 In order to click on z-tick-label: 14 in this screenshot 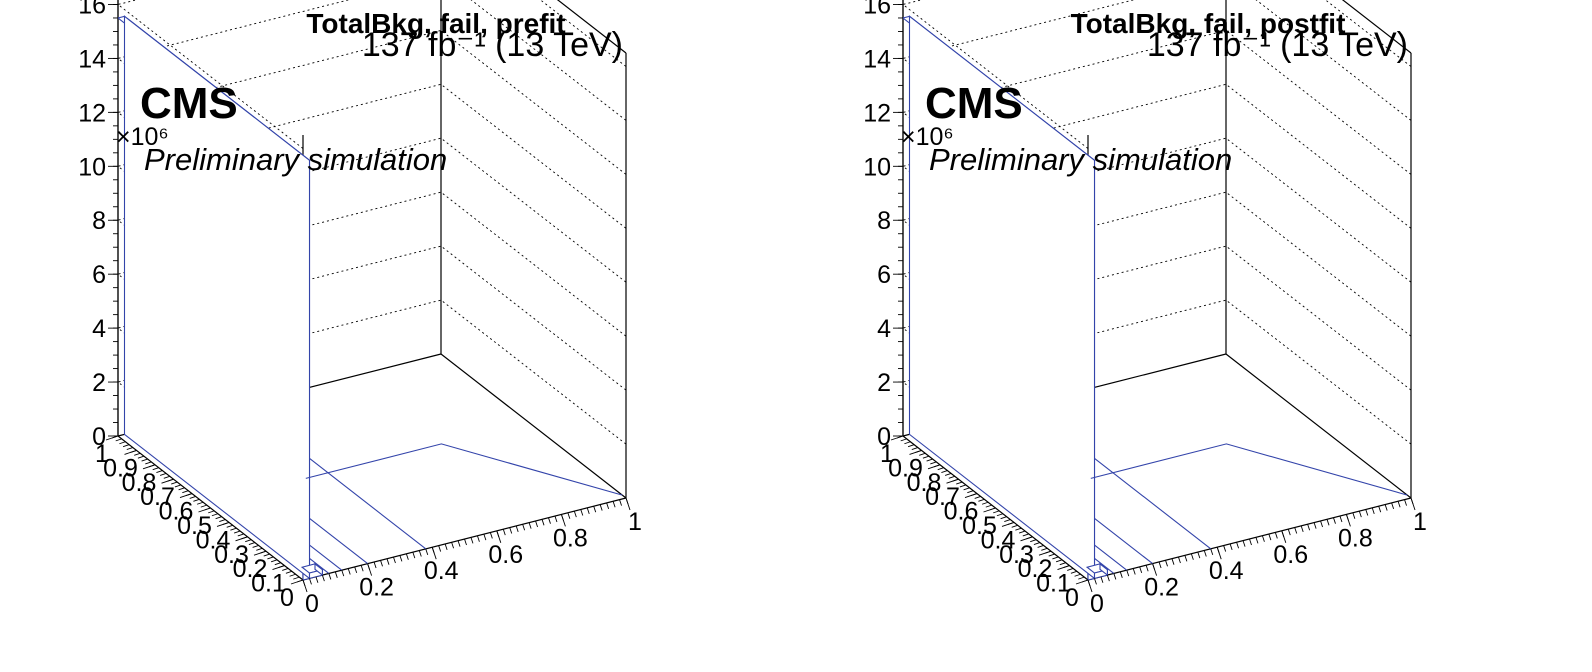, I will do `click(877, 59)`.